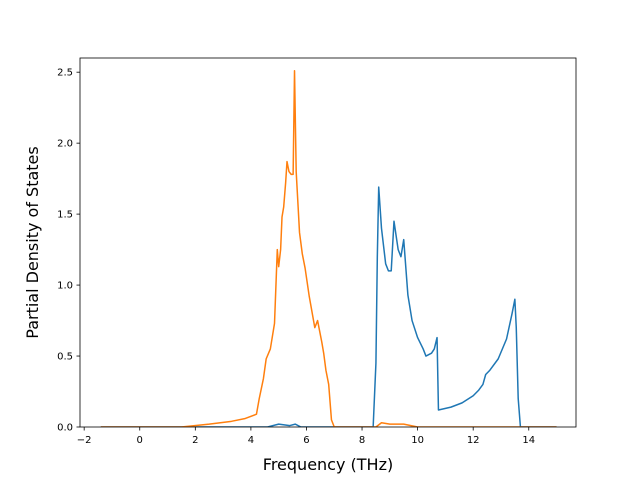 The width and height of the screenshot is (640, 480). What do you see at coordinates (362, 440) in the screenshot?
I see `x-tick-label: 8` at bounding box center [362, 440].